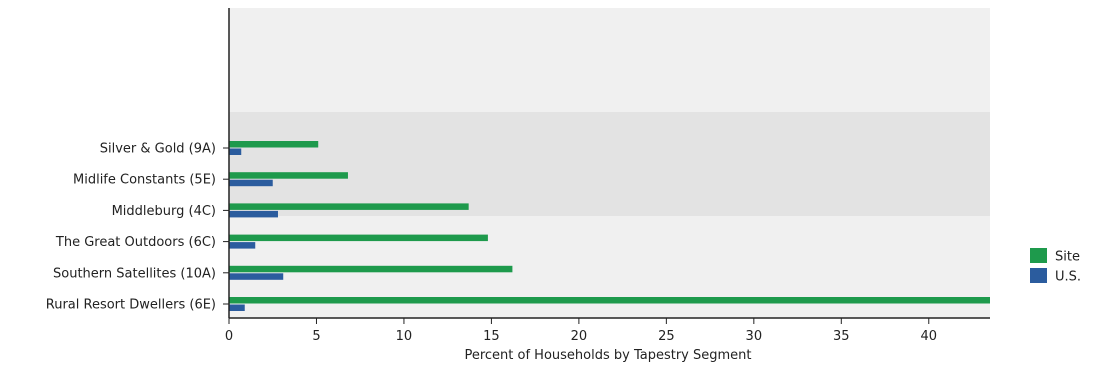 This screenshot has height=367, width=1094. I want to click on x-axis-ticks: 0 5 10 15 20 25 30 35 40, so click(581, 331).